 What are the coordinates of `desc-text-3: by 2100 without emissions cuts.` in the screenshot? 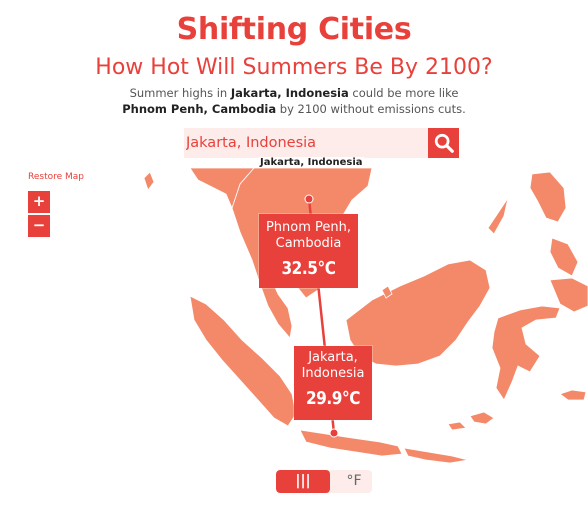 It's located at (371, 109).